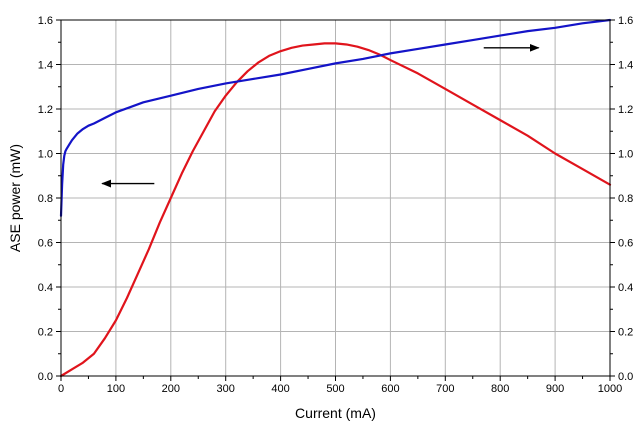 The width and height of the screenshot is (641, 425). I want to click on y-tick-label: 1.6, so click(45, 21).